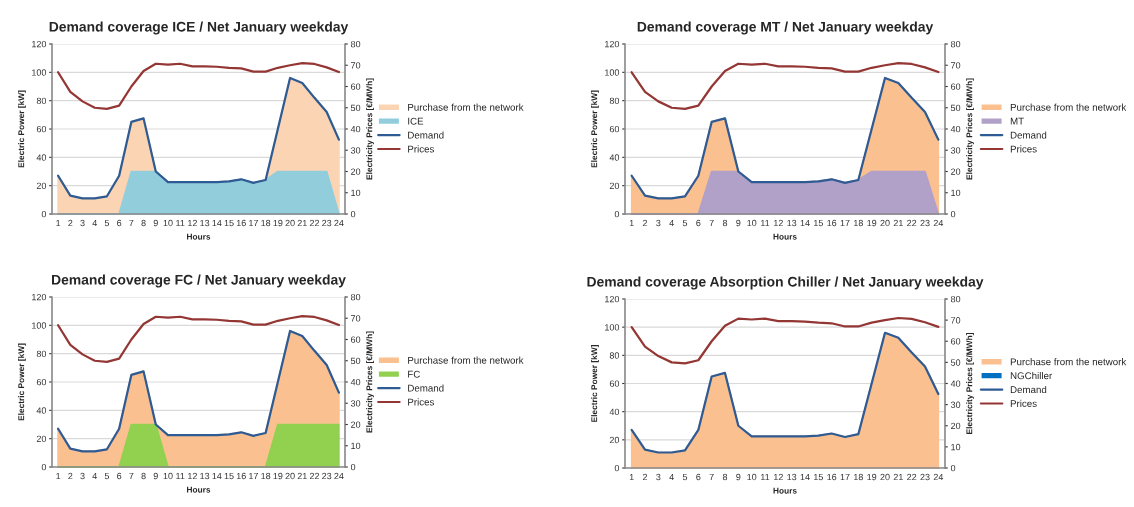  Describe the element at coordinates (785, 283) in the screenshot. I see `chart-title: Demand coverage Absorption Chiller / Net January weekday` at that location.